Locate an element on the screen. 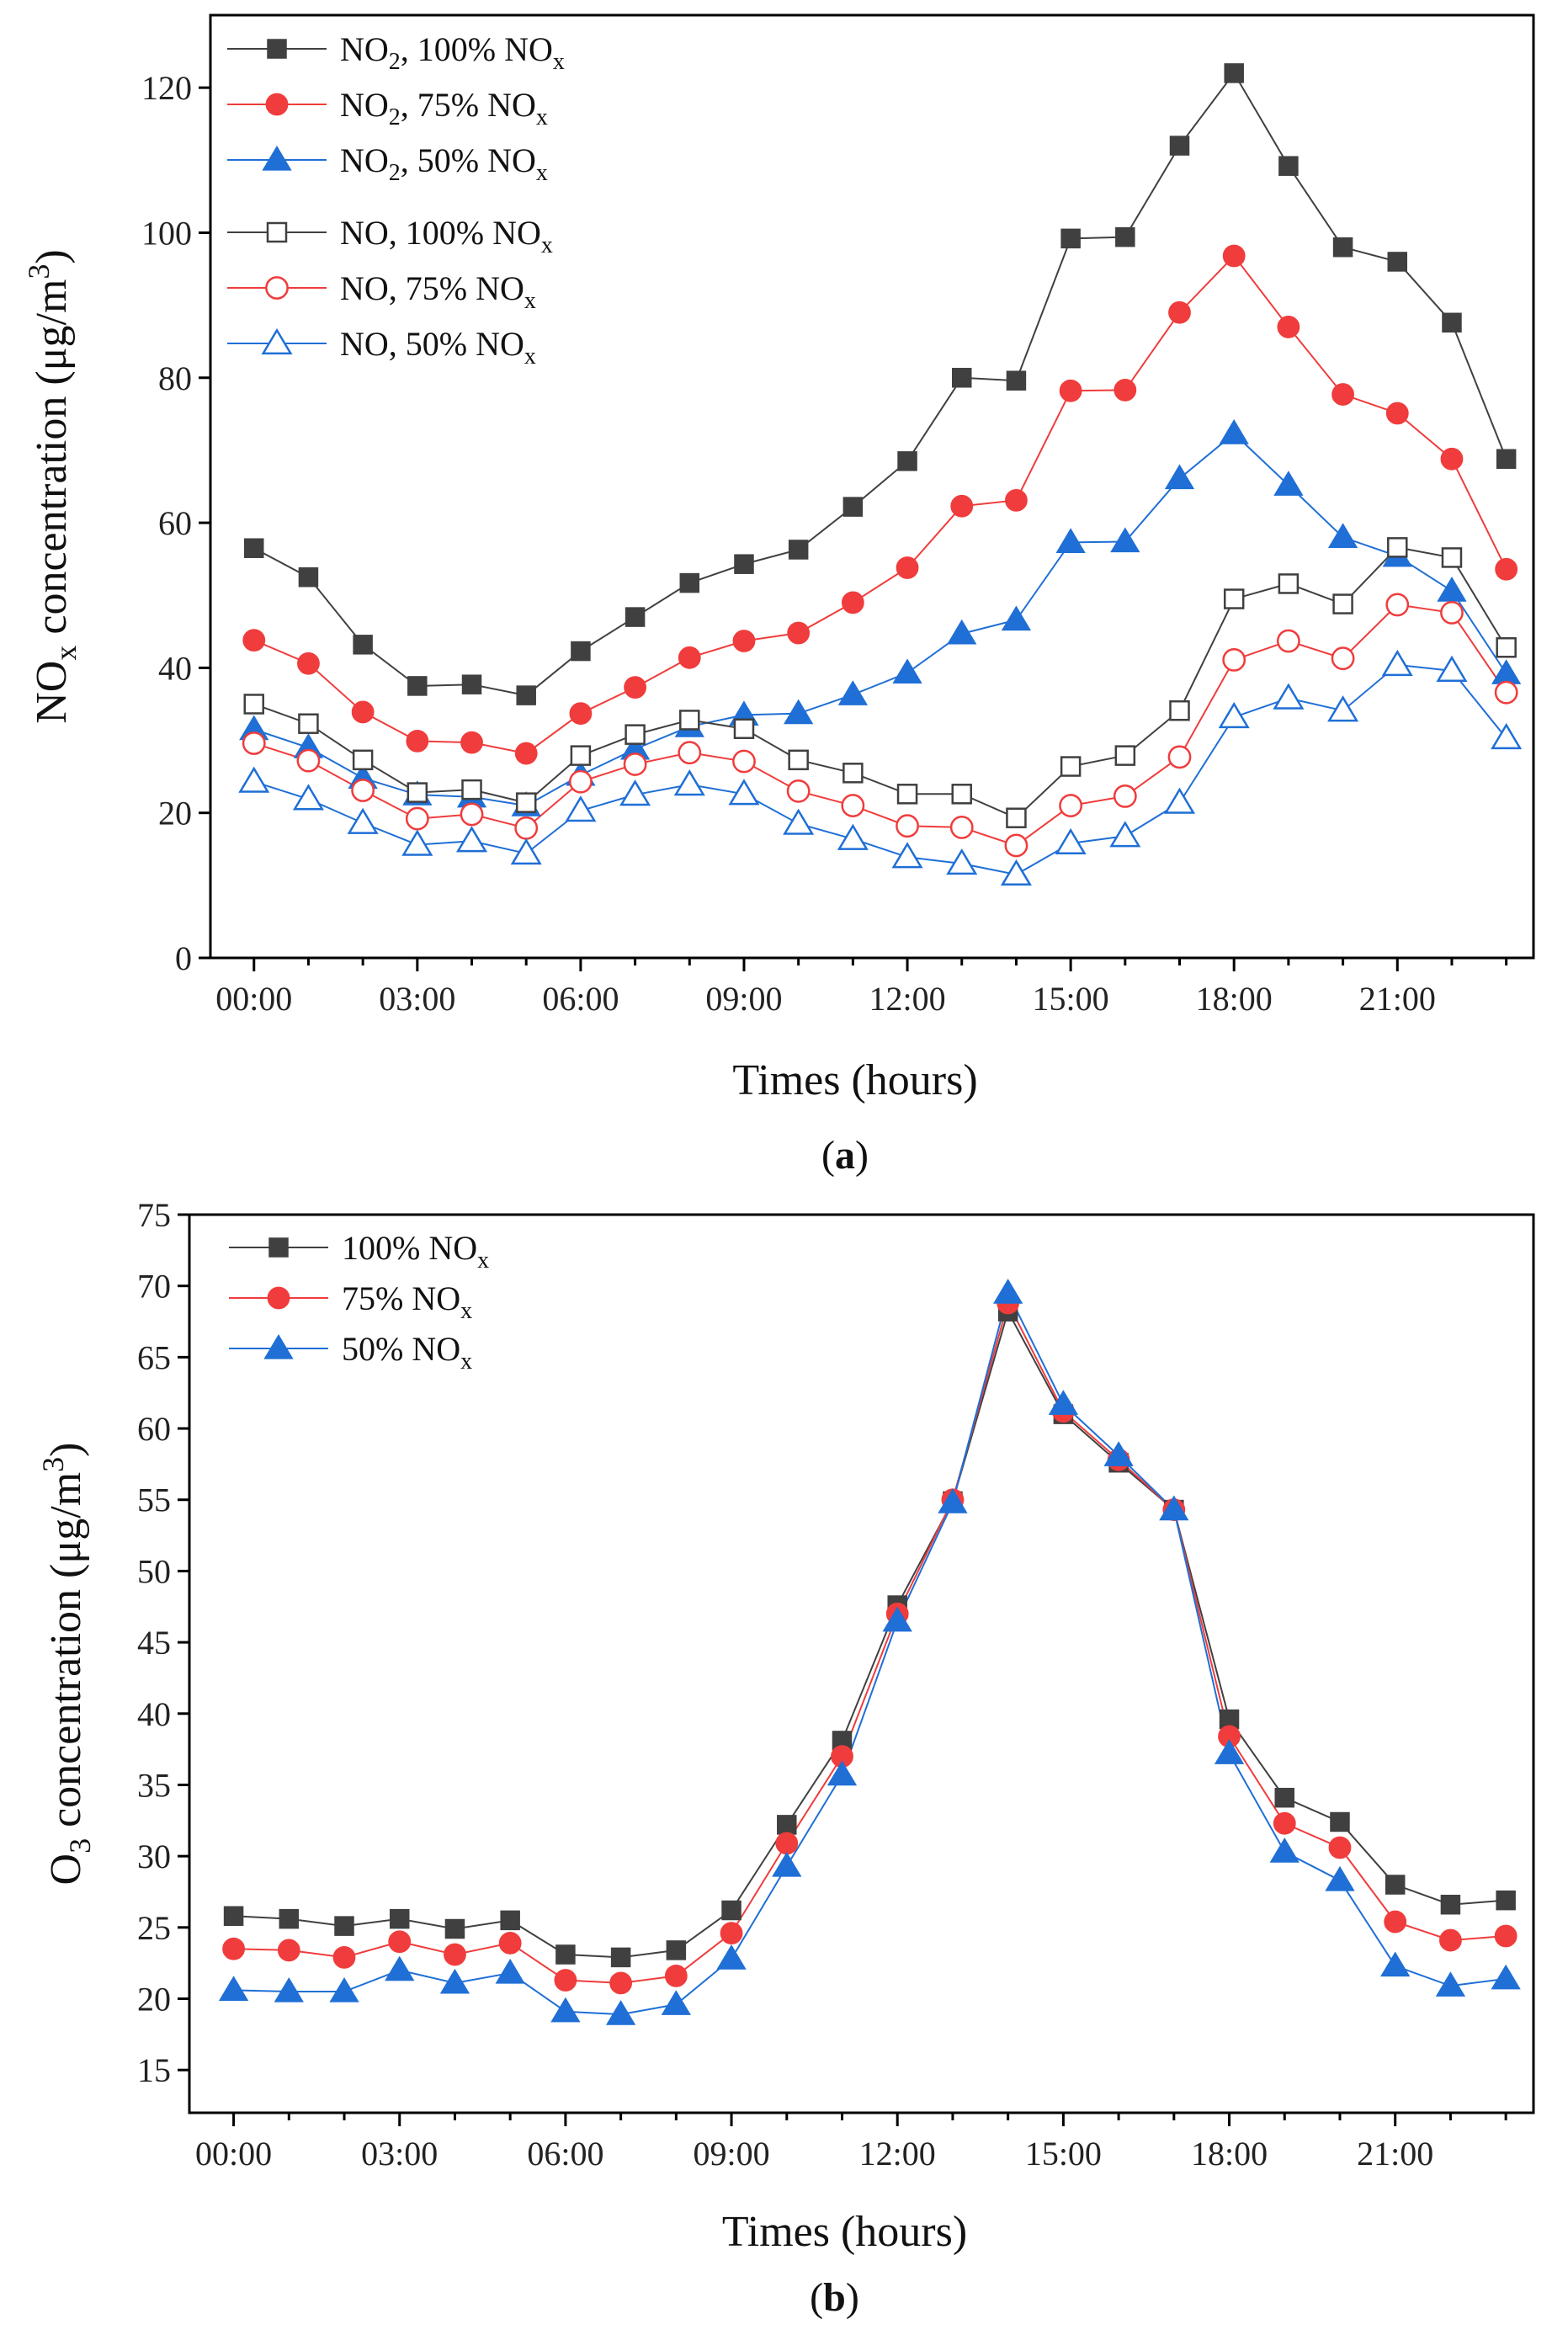 The height and width of the screenshot is (2335, 1568). y-tick-label: 20 is located at coordinates (154, 2000).